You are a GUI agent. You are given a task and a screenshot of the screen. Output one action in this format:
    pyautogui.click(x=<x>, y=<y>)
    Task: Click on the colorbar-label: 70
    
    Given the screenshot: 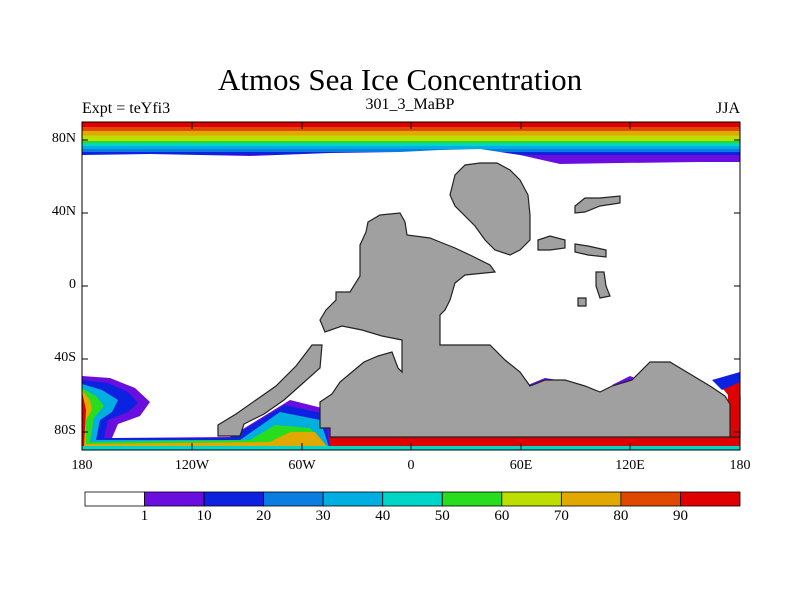 What is the action you would take?
    pyautogui.click(x=561, y=516)
    